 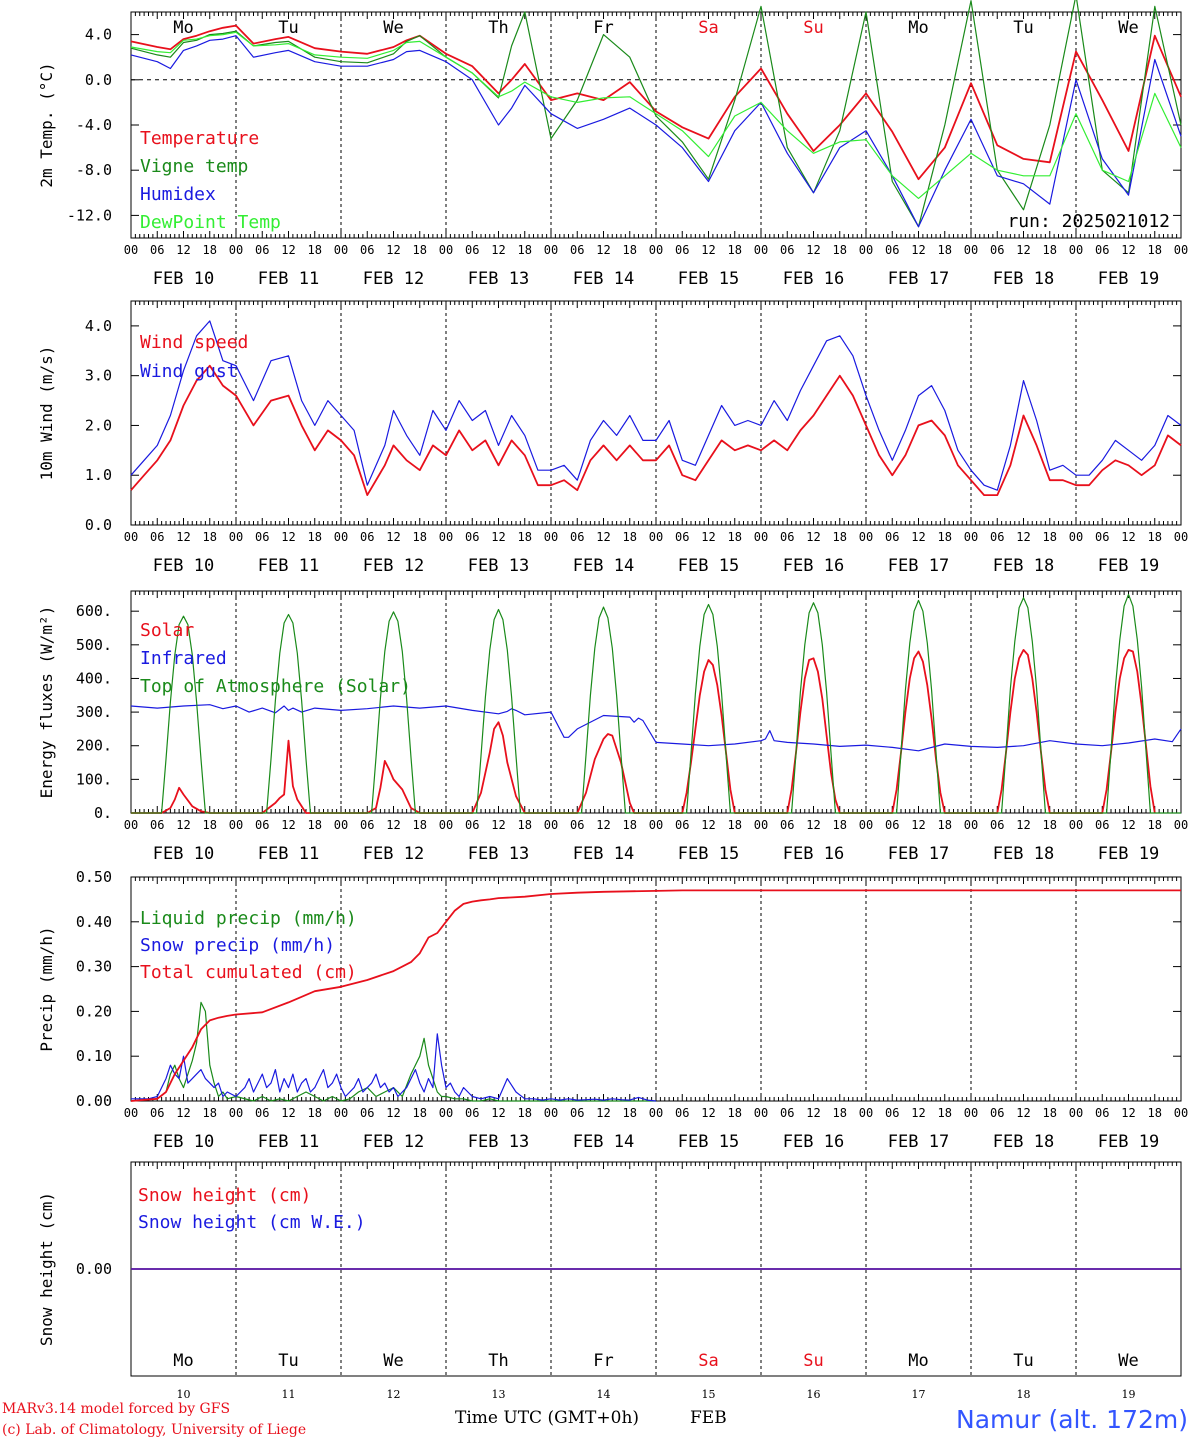 I want to click on legend-entry: Vigne temp, so click(x=194, y=166).